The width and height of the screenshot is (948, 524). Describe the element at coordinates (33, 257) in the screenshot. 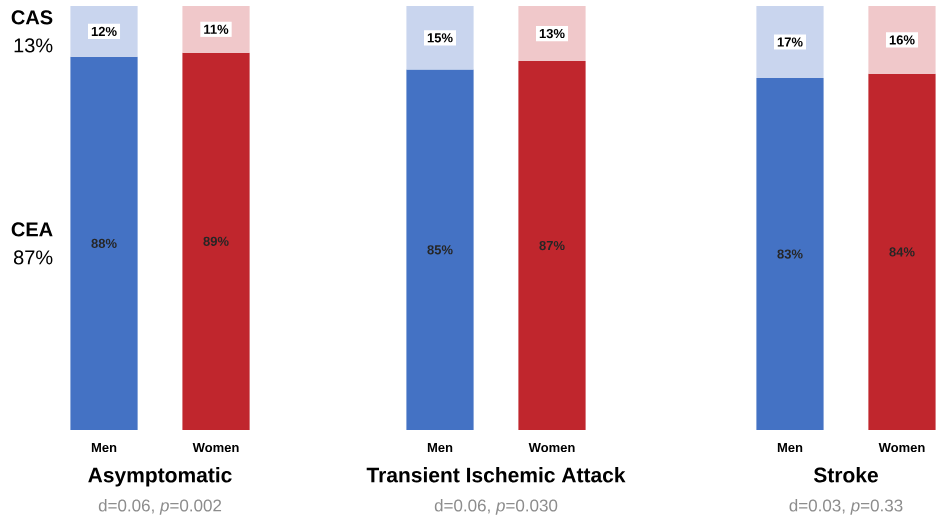

I see `annotation: 87%` at that location.